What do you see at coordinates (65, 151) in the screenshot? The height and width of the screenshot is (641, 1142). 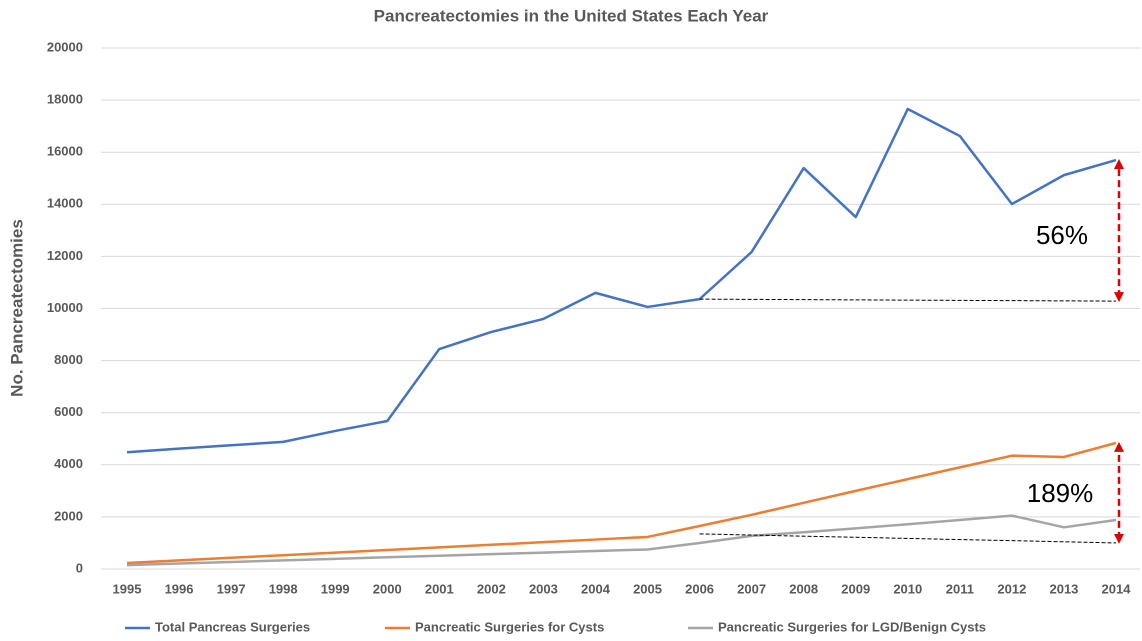 I see `y-tick-label: 16000` at bounding box center [65, 151].